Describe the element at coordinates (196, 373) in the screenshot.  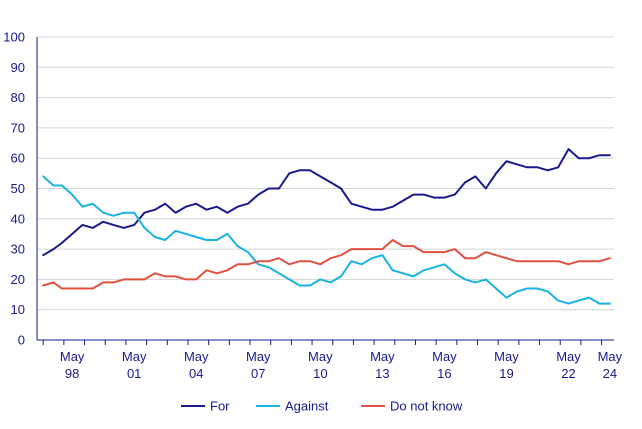
I see `x-tick-label: 04` at that location.